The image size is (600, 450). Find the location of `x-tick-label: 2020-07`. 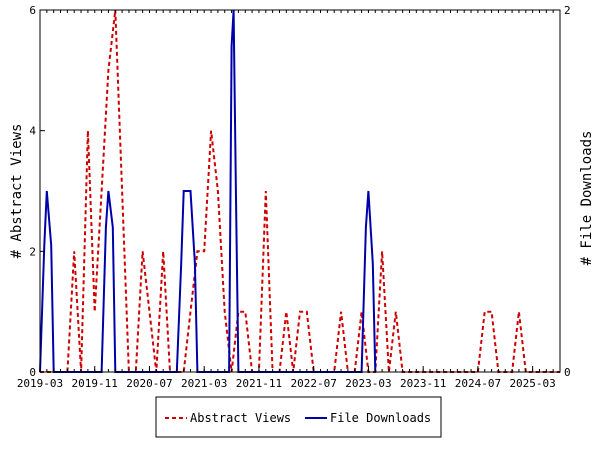

x-tick-label: 2020-07 is located at coordinates (149, 383).